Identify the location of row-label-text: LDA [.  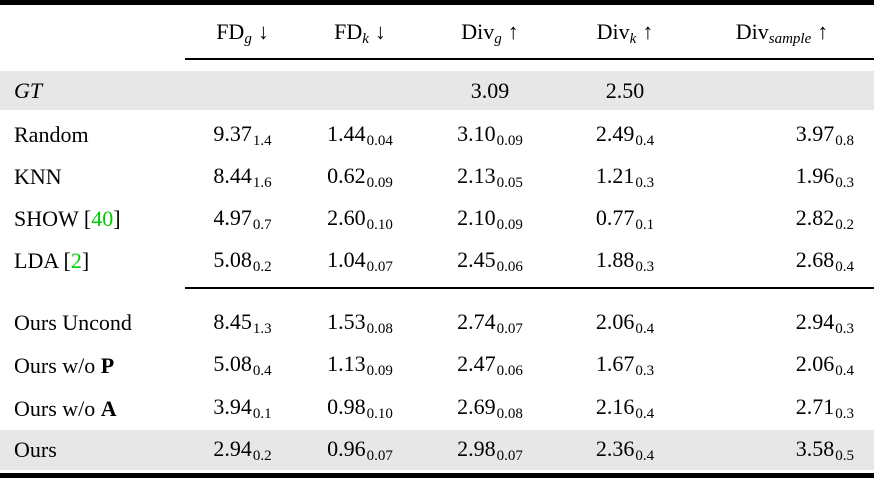
(42, 260).